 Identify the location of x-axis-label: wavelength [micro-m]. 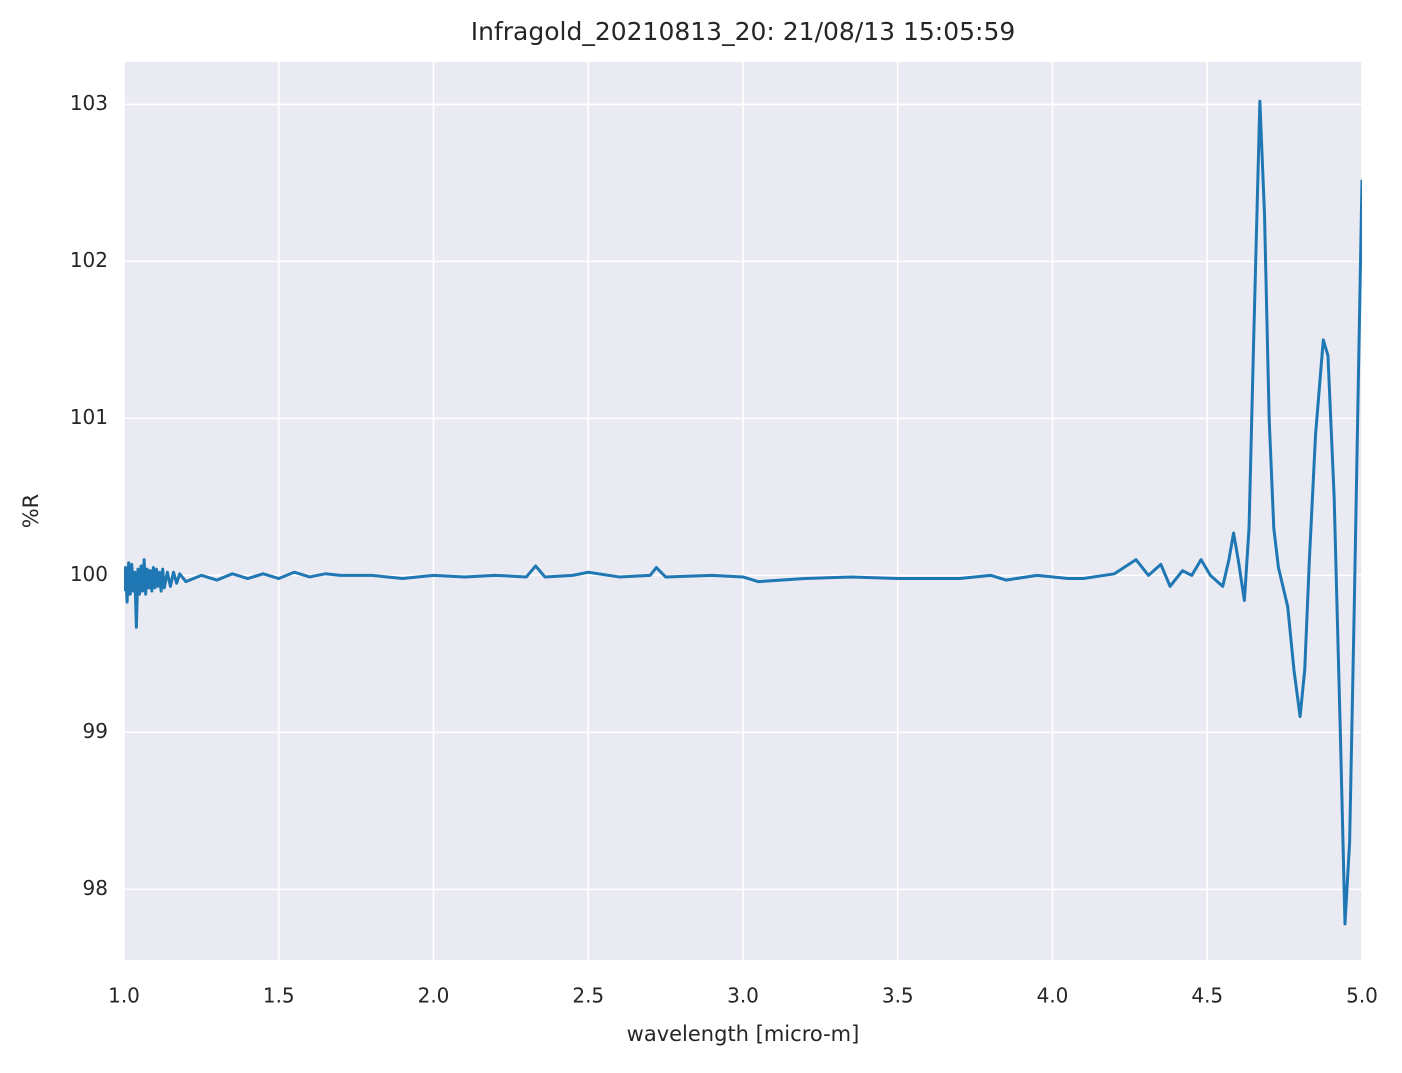
(743, 1034).